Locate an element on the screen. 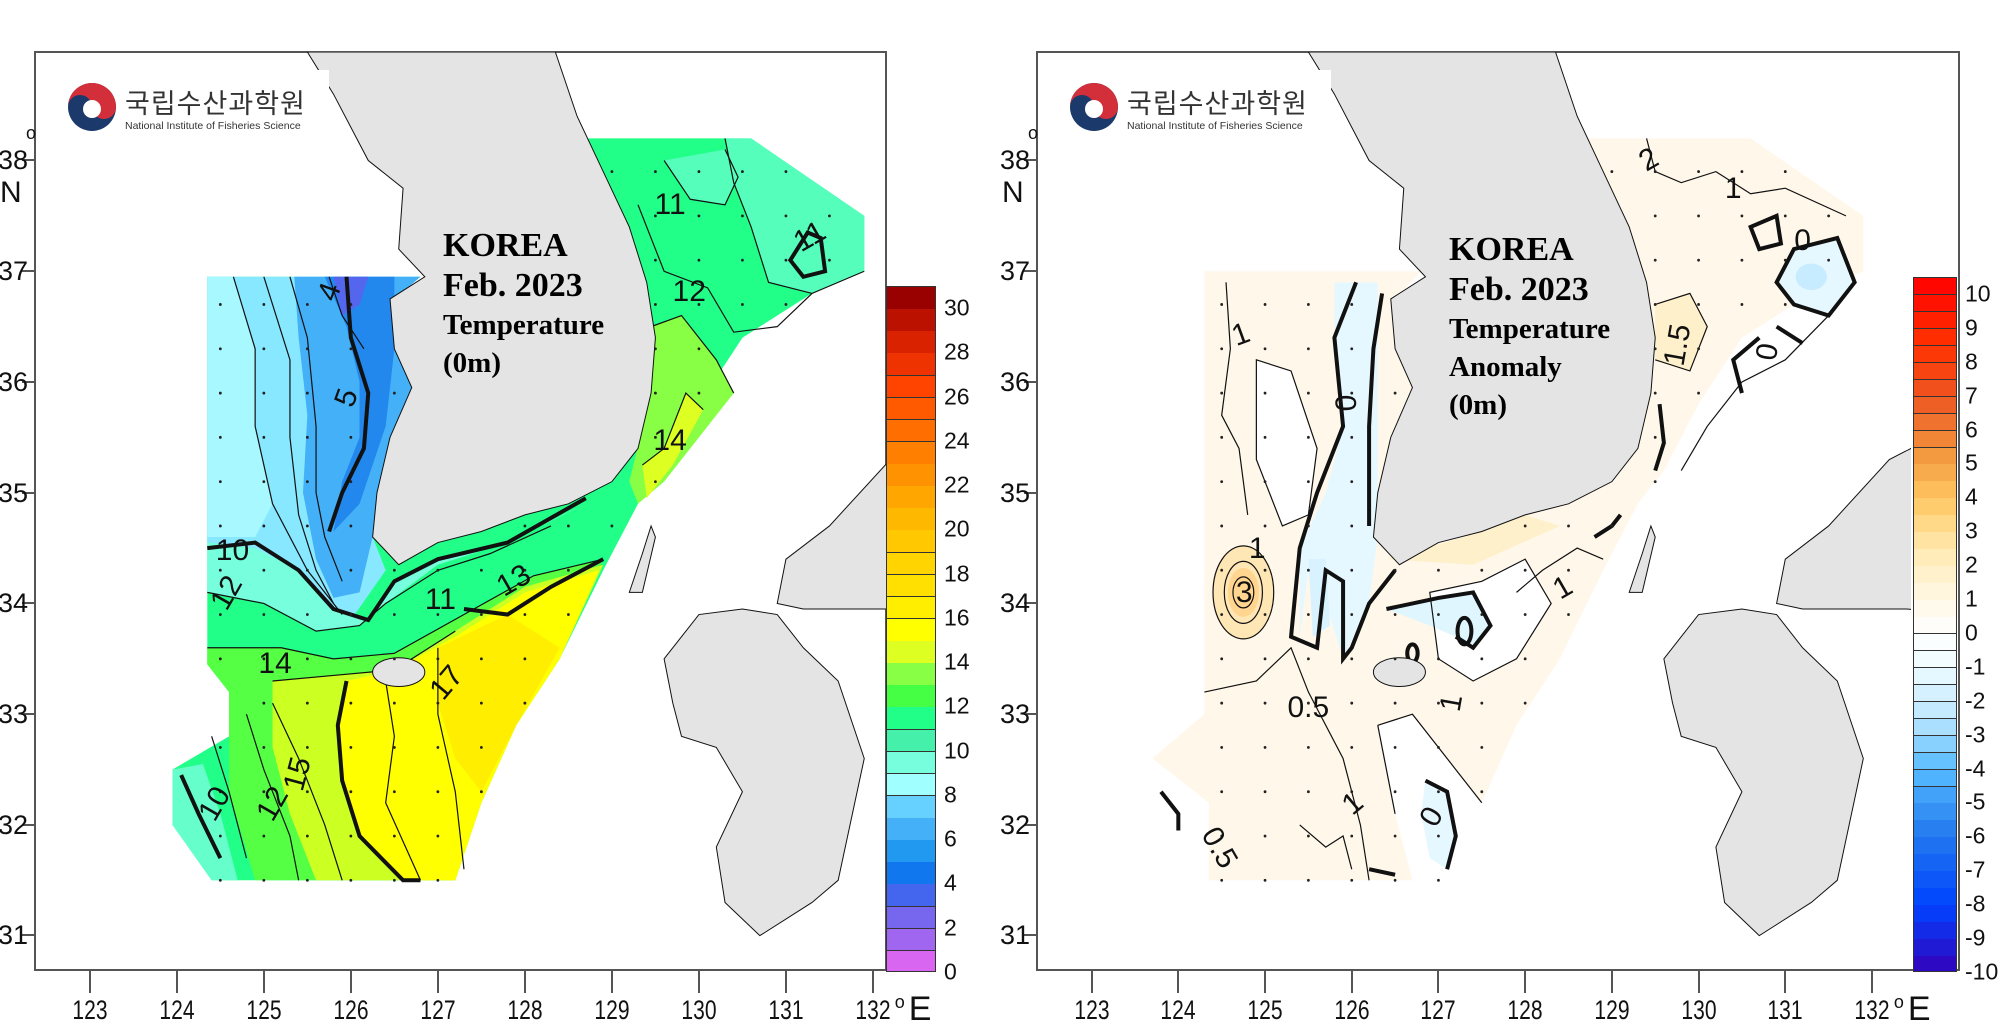 The image size is (2000, 1028). colorbar-label: -7 is located at coordinates (1975, 869).